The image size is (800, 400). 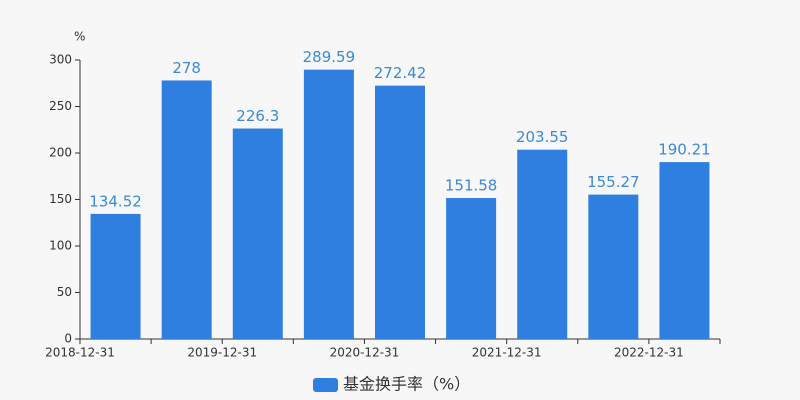 I want to click on value-label: 226.3, so click(x=257, y=116).